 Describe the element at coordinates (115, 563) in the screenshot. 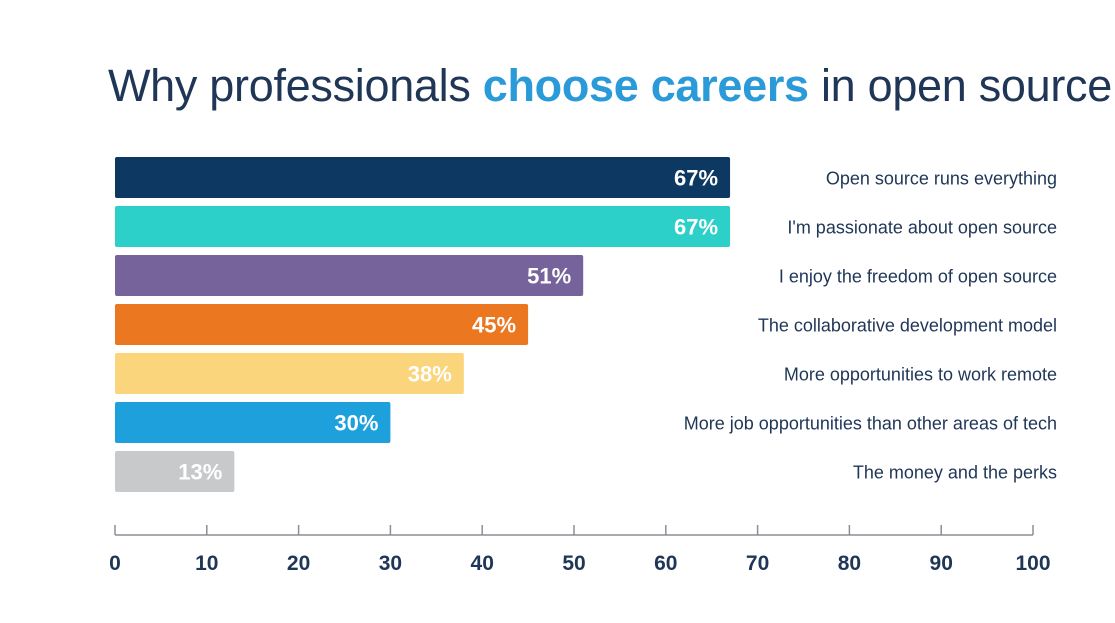

I see `x-tick-label-0: 0` at that location.